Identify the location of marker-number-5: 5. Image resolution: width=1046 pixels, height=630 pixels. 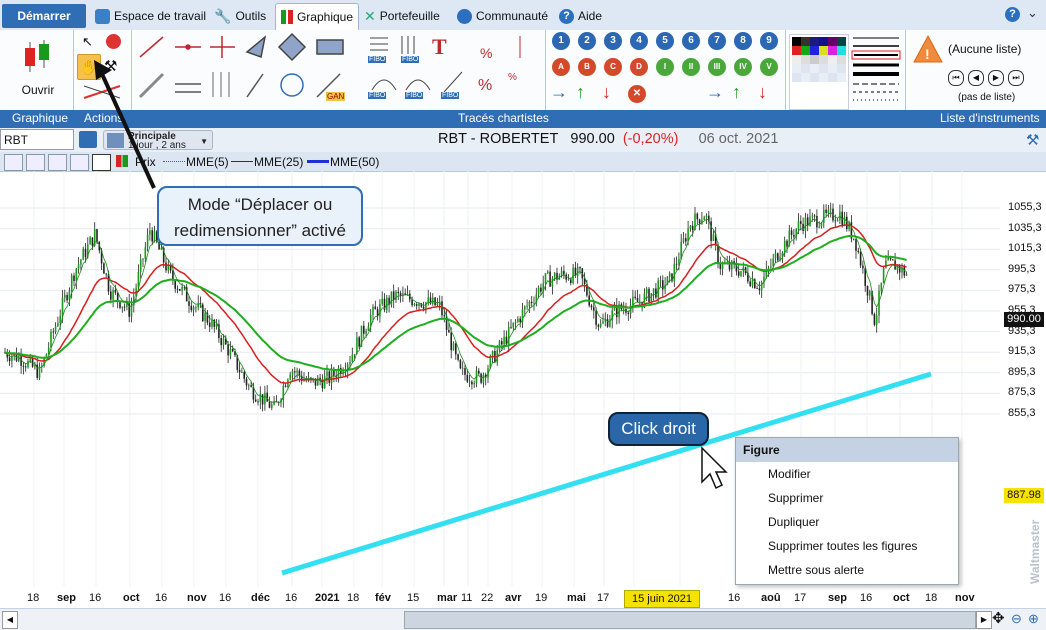
(665, 41).